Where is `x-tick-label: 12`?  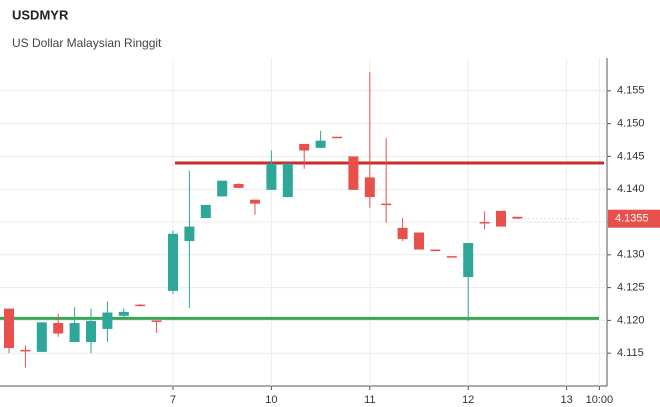 x-tick-label: 12 is located at coordinates (468, 400).